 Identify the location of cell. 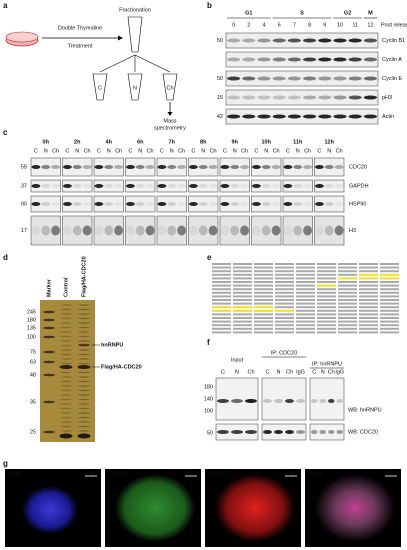
(355, 508).